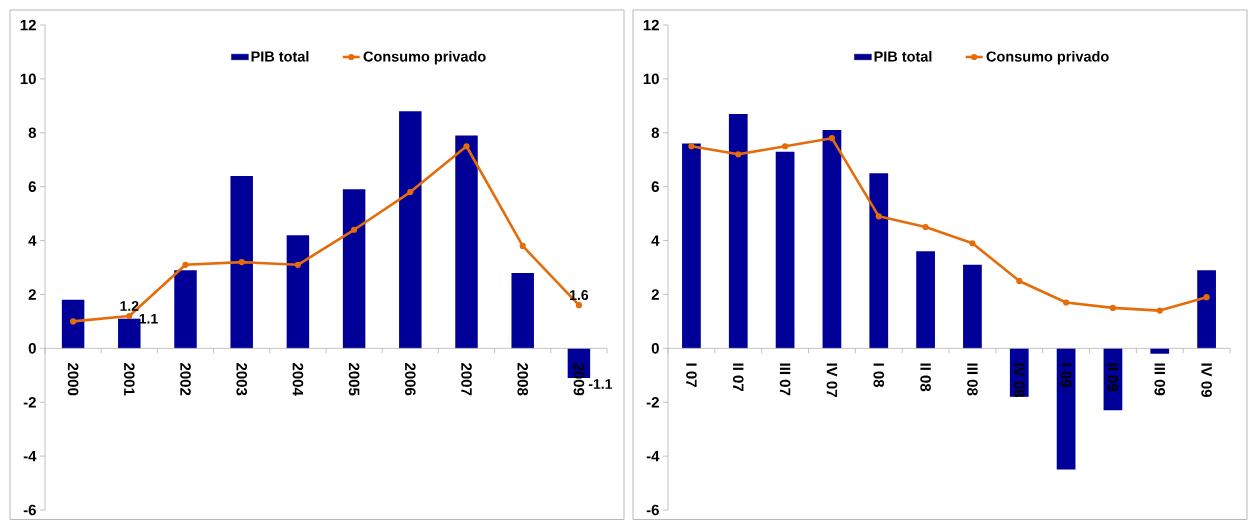 This screenshot has height=520, width=1249. What do you see at coordinates (1160, 379) in the screenshot?
I see `x-tick-label: III 09` at bounding box center [1160, 379].